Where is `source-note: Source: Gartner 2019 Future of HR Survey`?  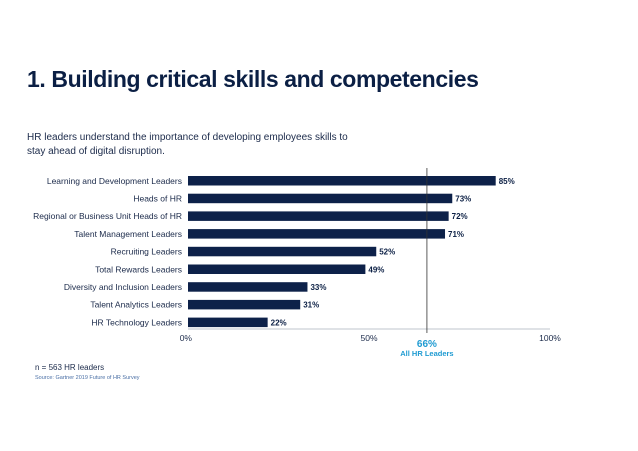
source-note: Source: Gartner 2019 Future of HR Survey is located at coordinates (87, 378).